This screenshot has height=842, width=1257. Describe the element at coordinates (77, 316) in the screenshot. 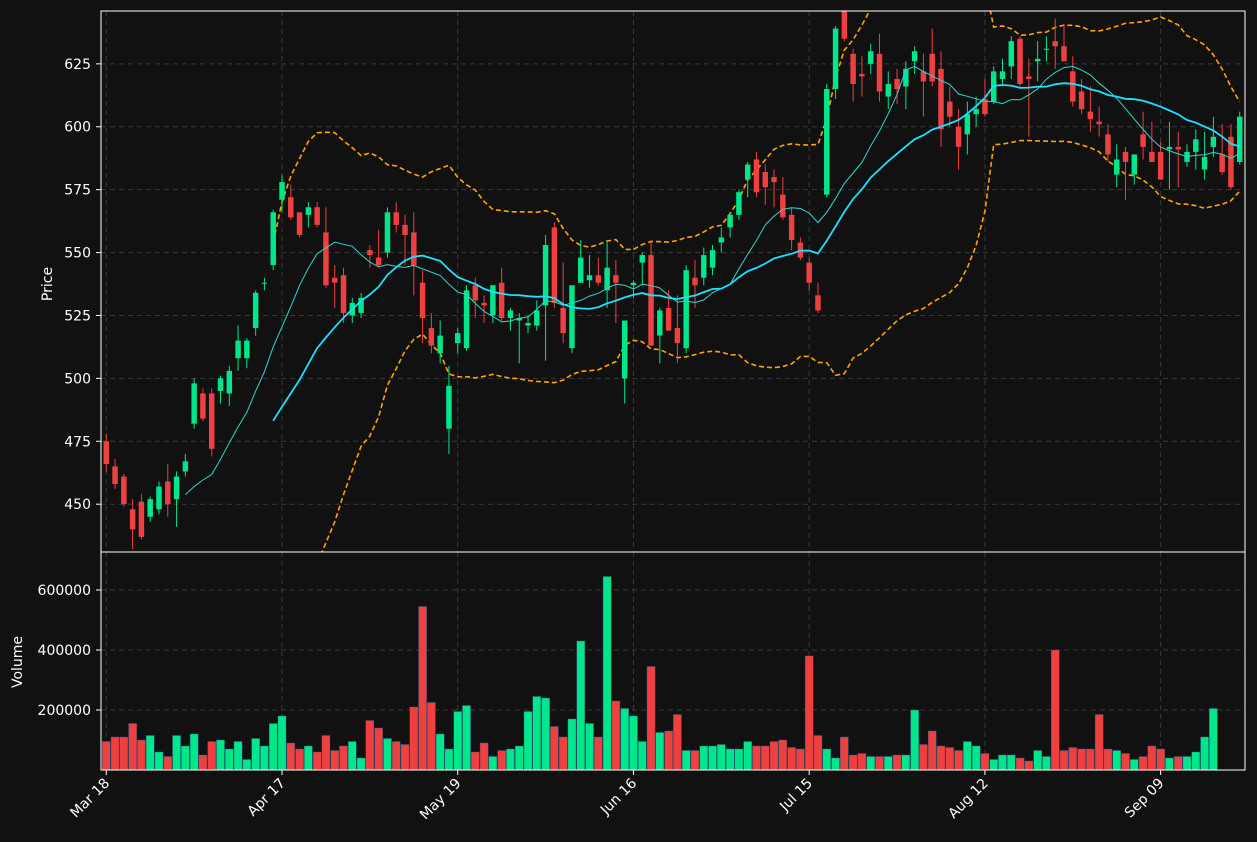

I see `price-tick-label: 525` at that location.